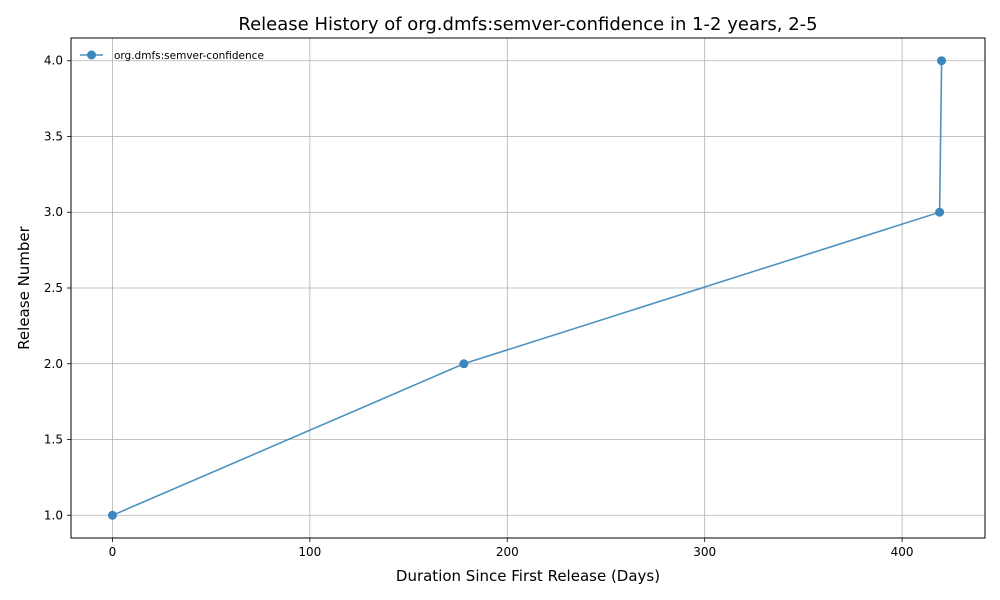  What do you see at coordinates (24, 287) in the screenshot?
I see `y-axis-title: Release Number` at bounding box center [24, 287].